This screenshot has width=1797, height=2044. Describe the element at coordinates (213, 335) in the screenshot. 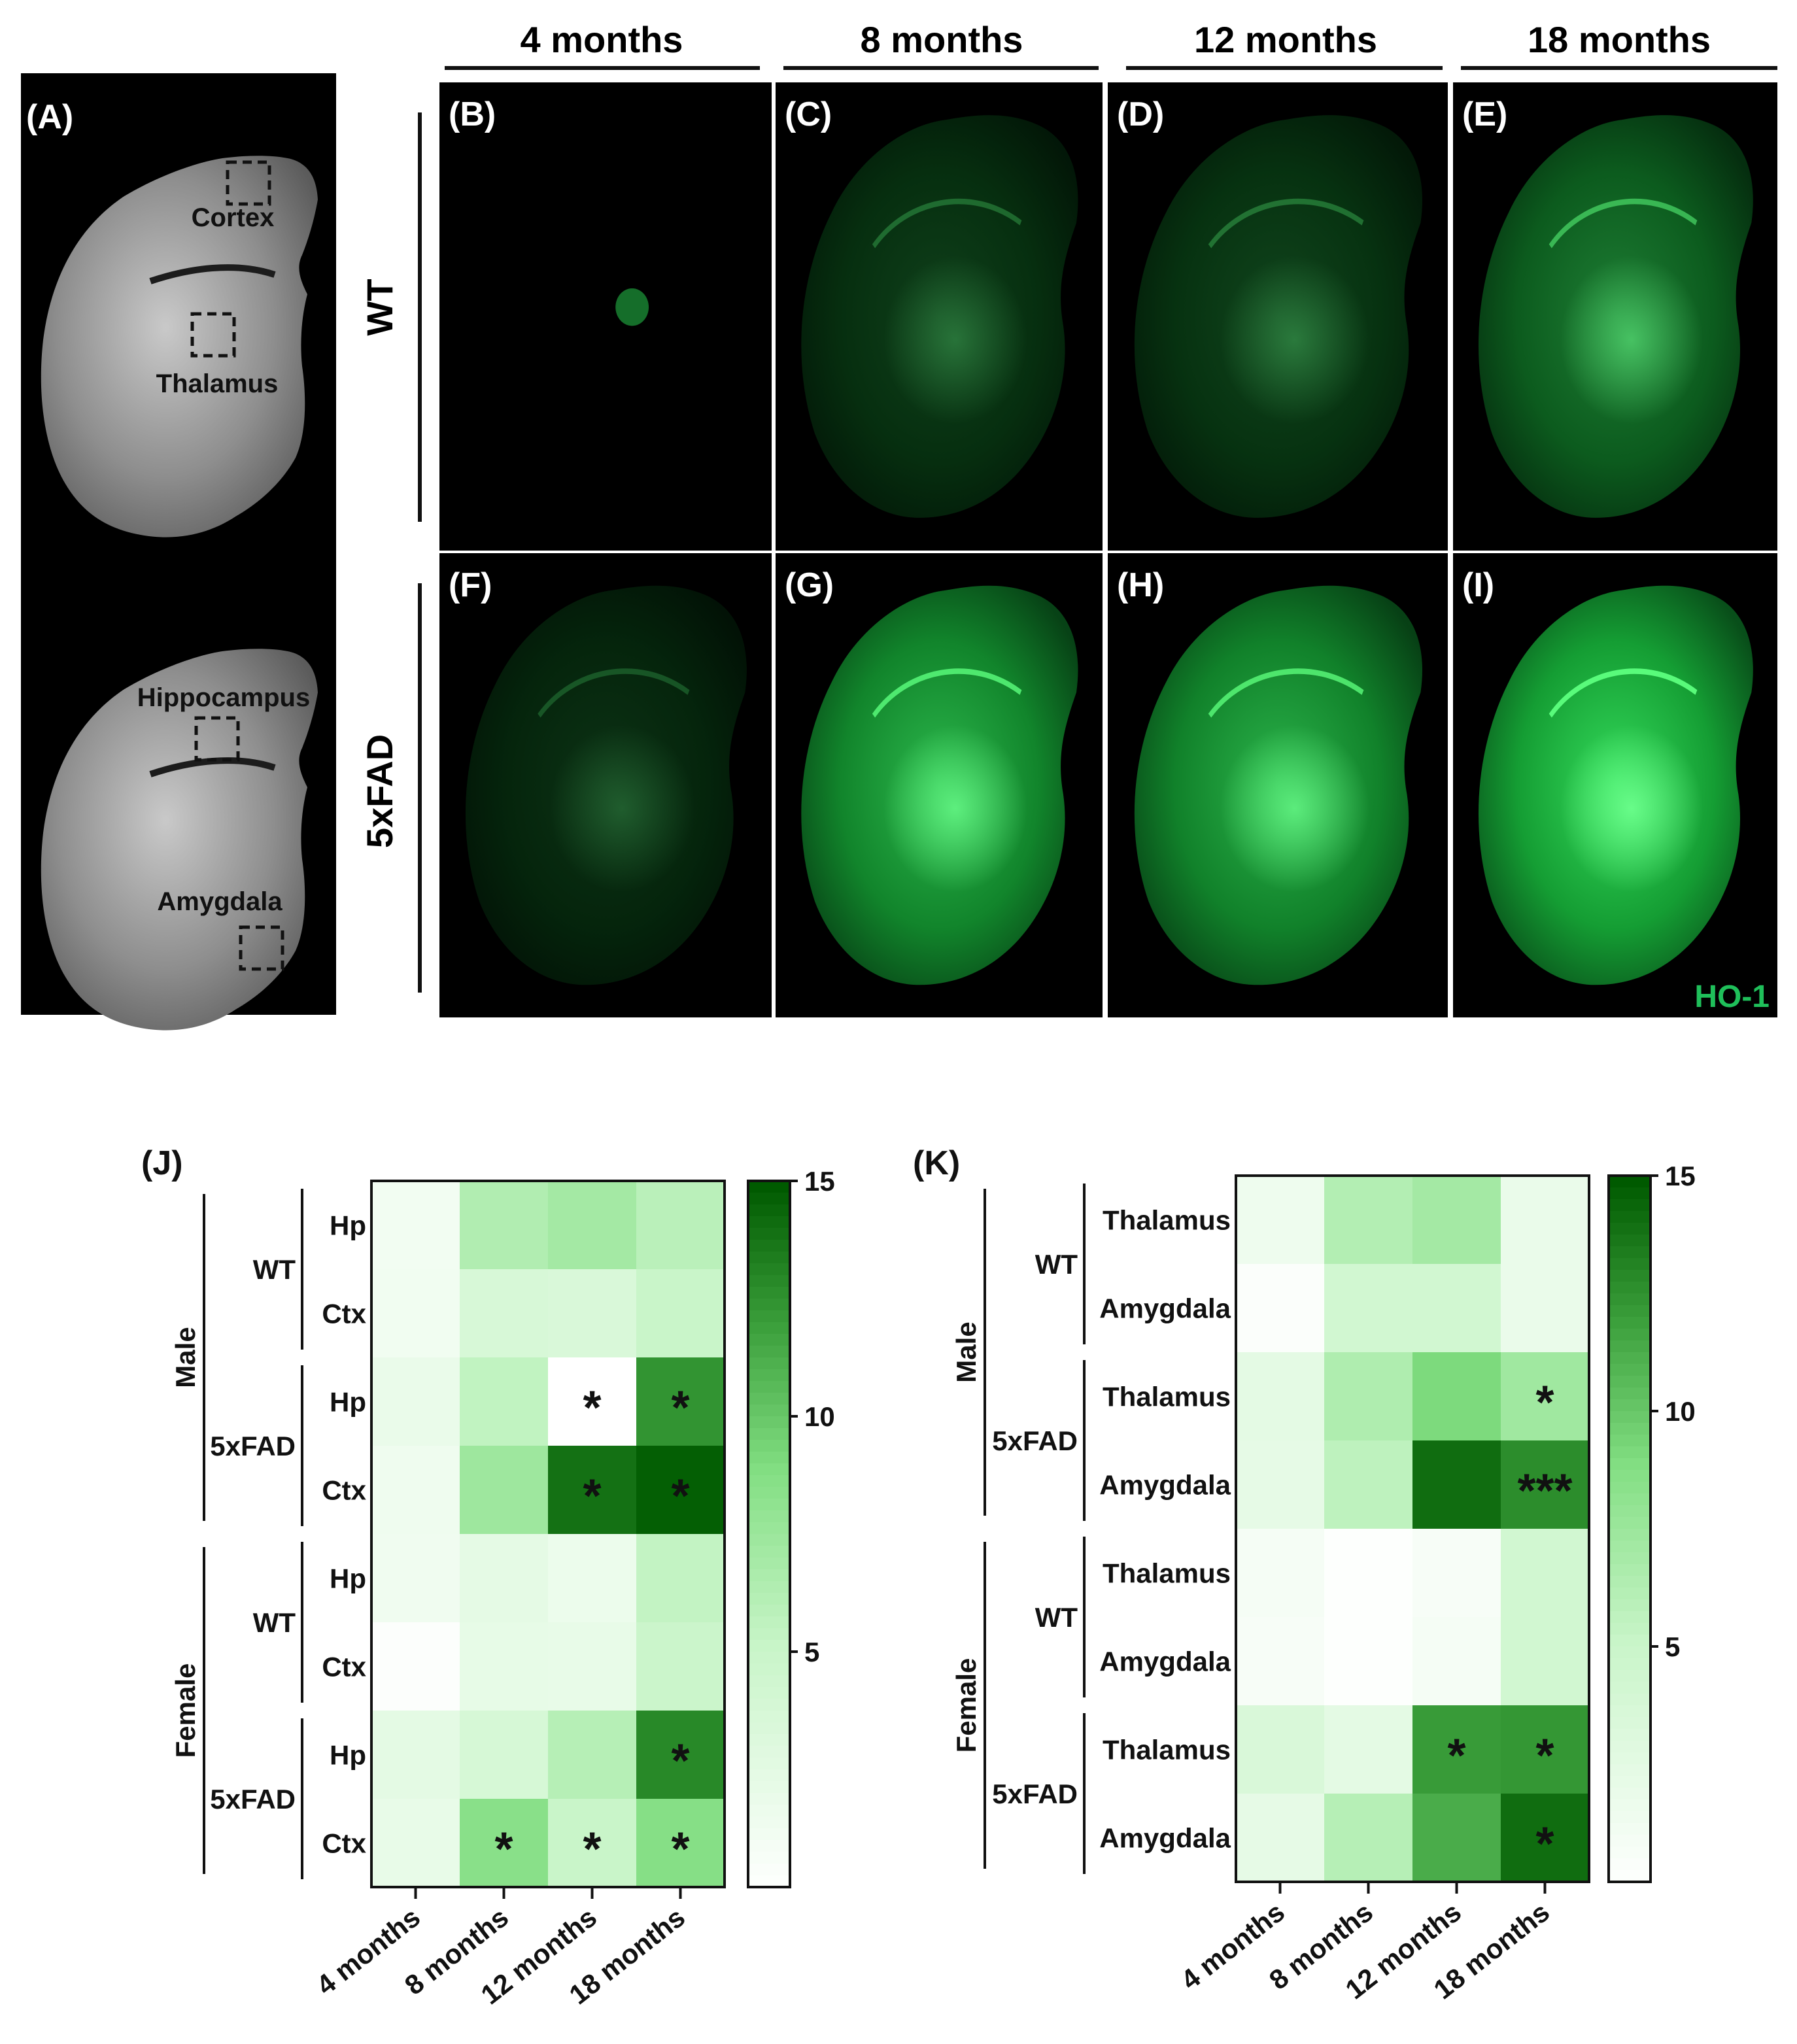

I see `roi-box-thalamus` at that location.